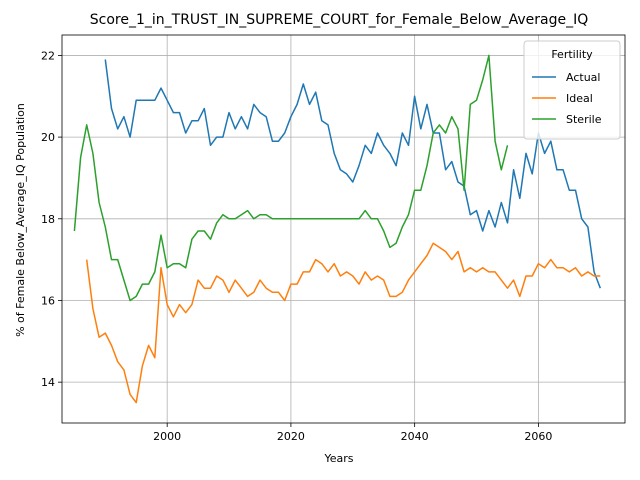  Describe the element at coordinates (48, 219) in the screenshot. I see `y-tick-label: 18` at that location.